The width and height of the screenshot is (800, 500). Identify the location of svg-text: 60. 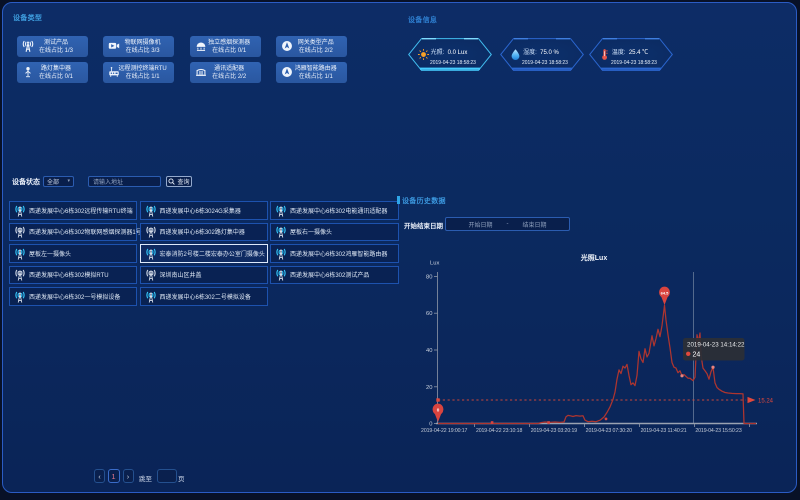
(429, 314).